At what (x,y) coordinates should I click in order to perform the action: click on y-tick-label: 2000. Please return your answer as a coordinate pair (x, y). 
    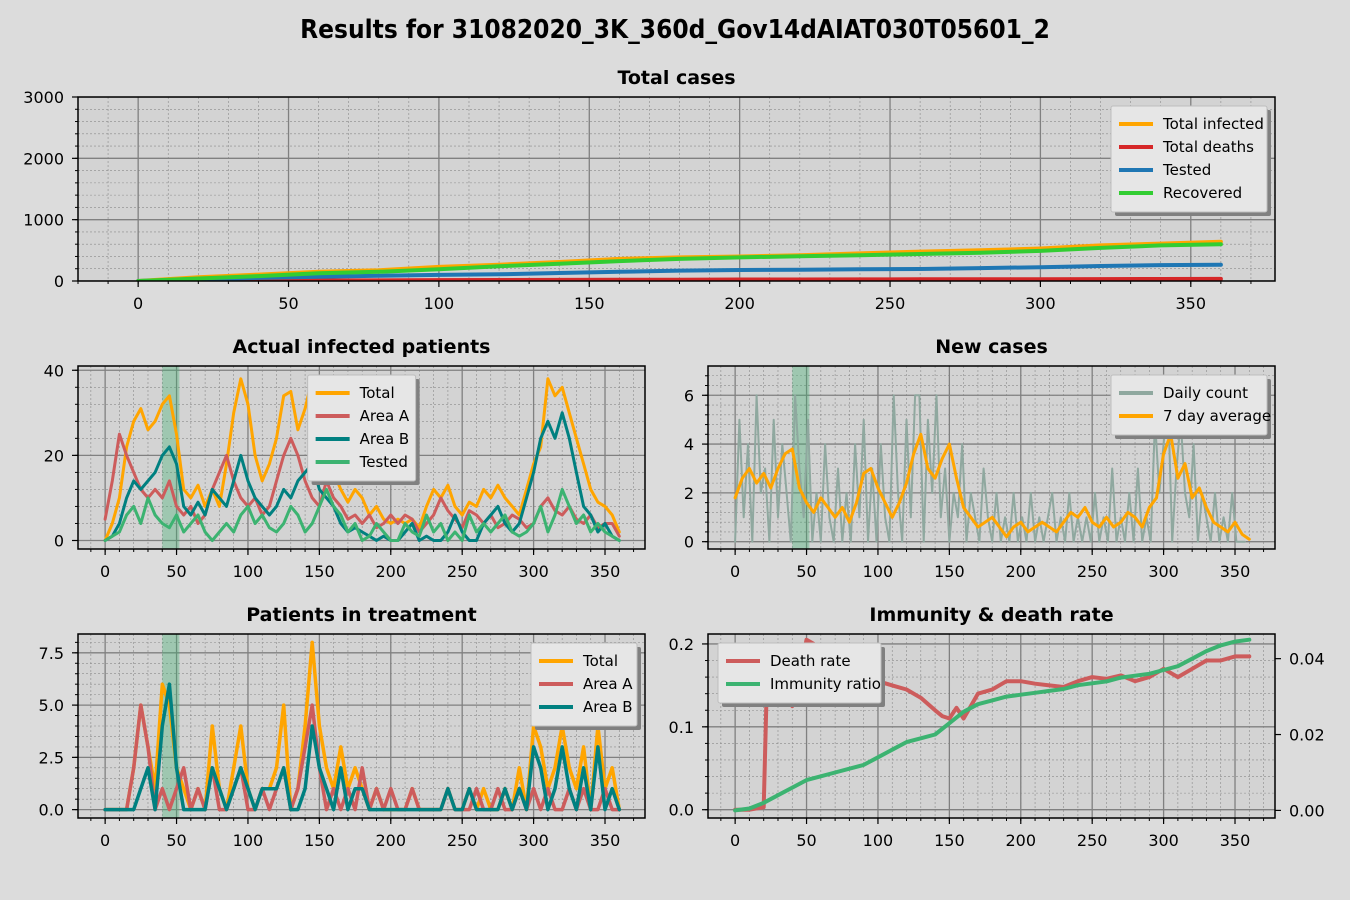
    Looking at the image, I should click on (43, 158).